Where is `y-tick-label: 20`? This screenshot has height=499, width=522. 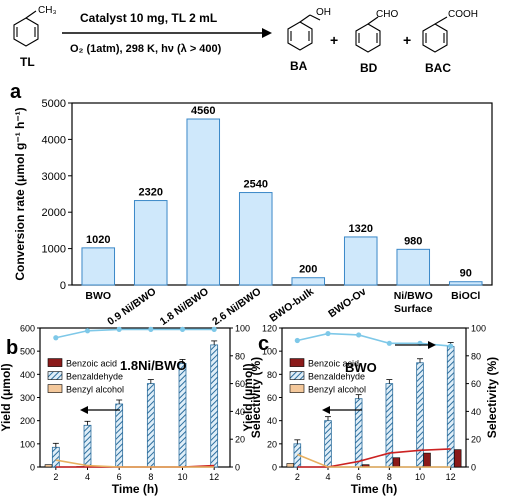 y-tick-label: 20 is located at coordinates (272, 444).